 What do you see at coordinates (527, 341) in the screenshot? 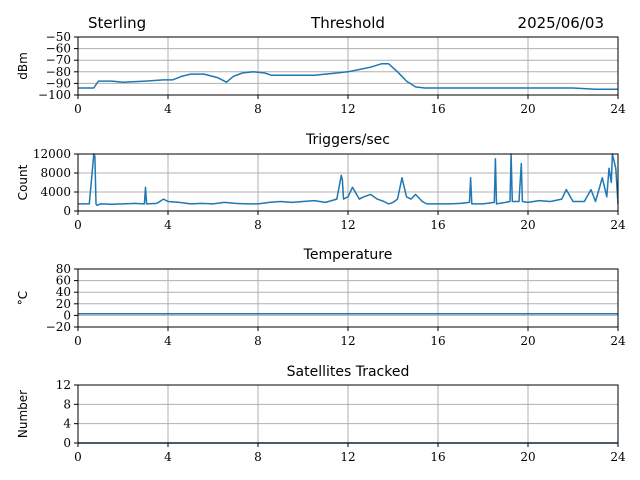
I see `temperature-x-tick-label: 20` at bounding box center [527, 341].